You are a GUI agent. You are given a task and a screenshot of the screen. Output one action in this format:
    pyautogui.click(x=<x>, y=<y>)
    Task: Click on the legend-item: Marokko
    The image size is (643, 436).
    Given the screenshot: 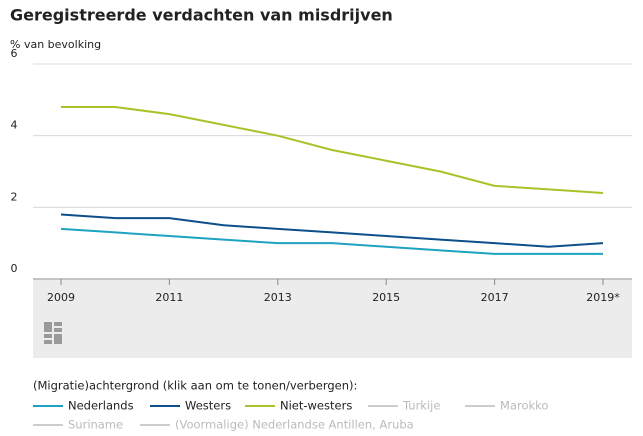 What is the action you would take?
    pyautogui.click(x=506, y=406)
    